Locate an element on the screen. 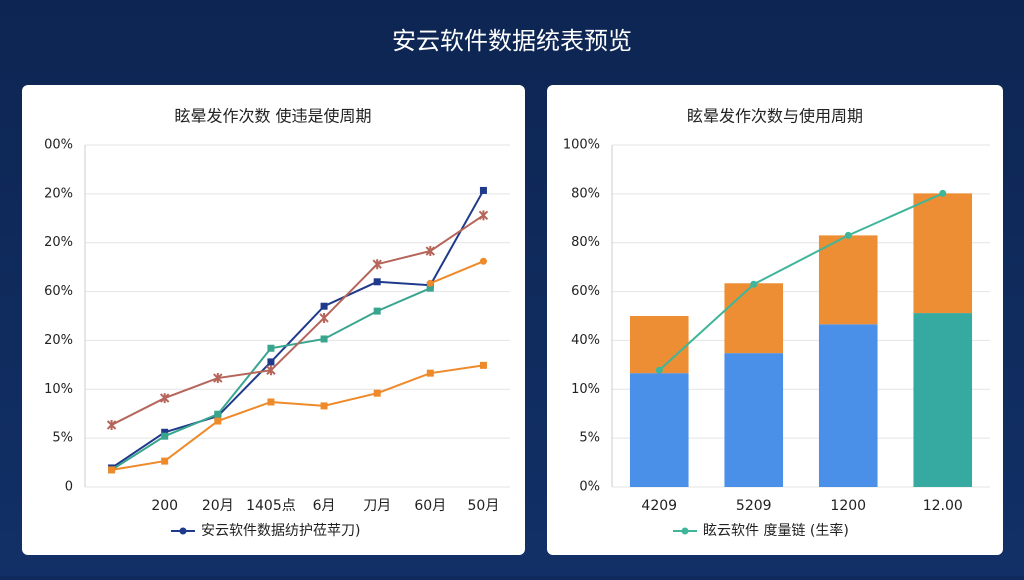  page-title: 安云软件数据统表预览 is located at coordinates (512, 41).